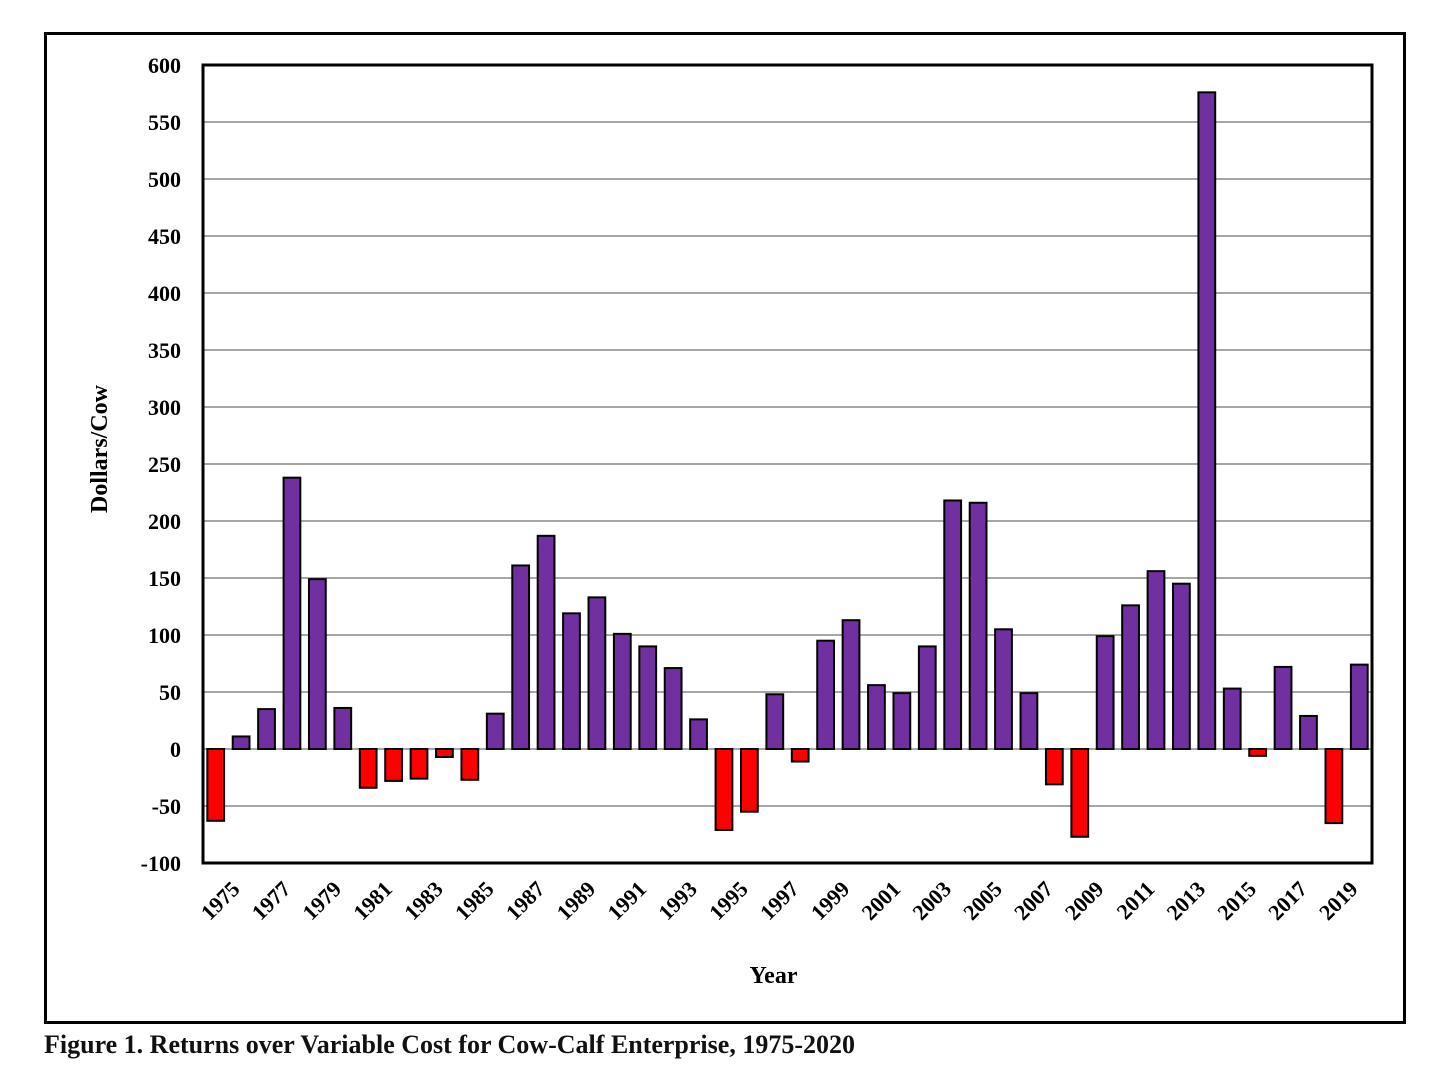 The image size is (1440, 1090). Describe the element at coordinates (164, 635) in the screenshot. I see `y-tick-label: 100` at that location.